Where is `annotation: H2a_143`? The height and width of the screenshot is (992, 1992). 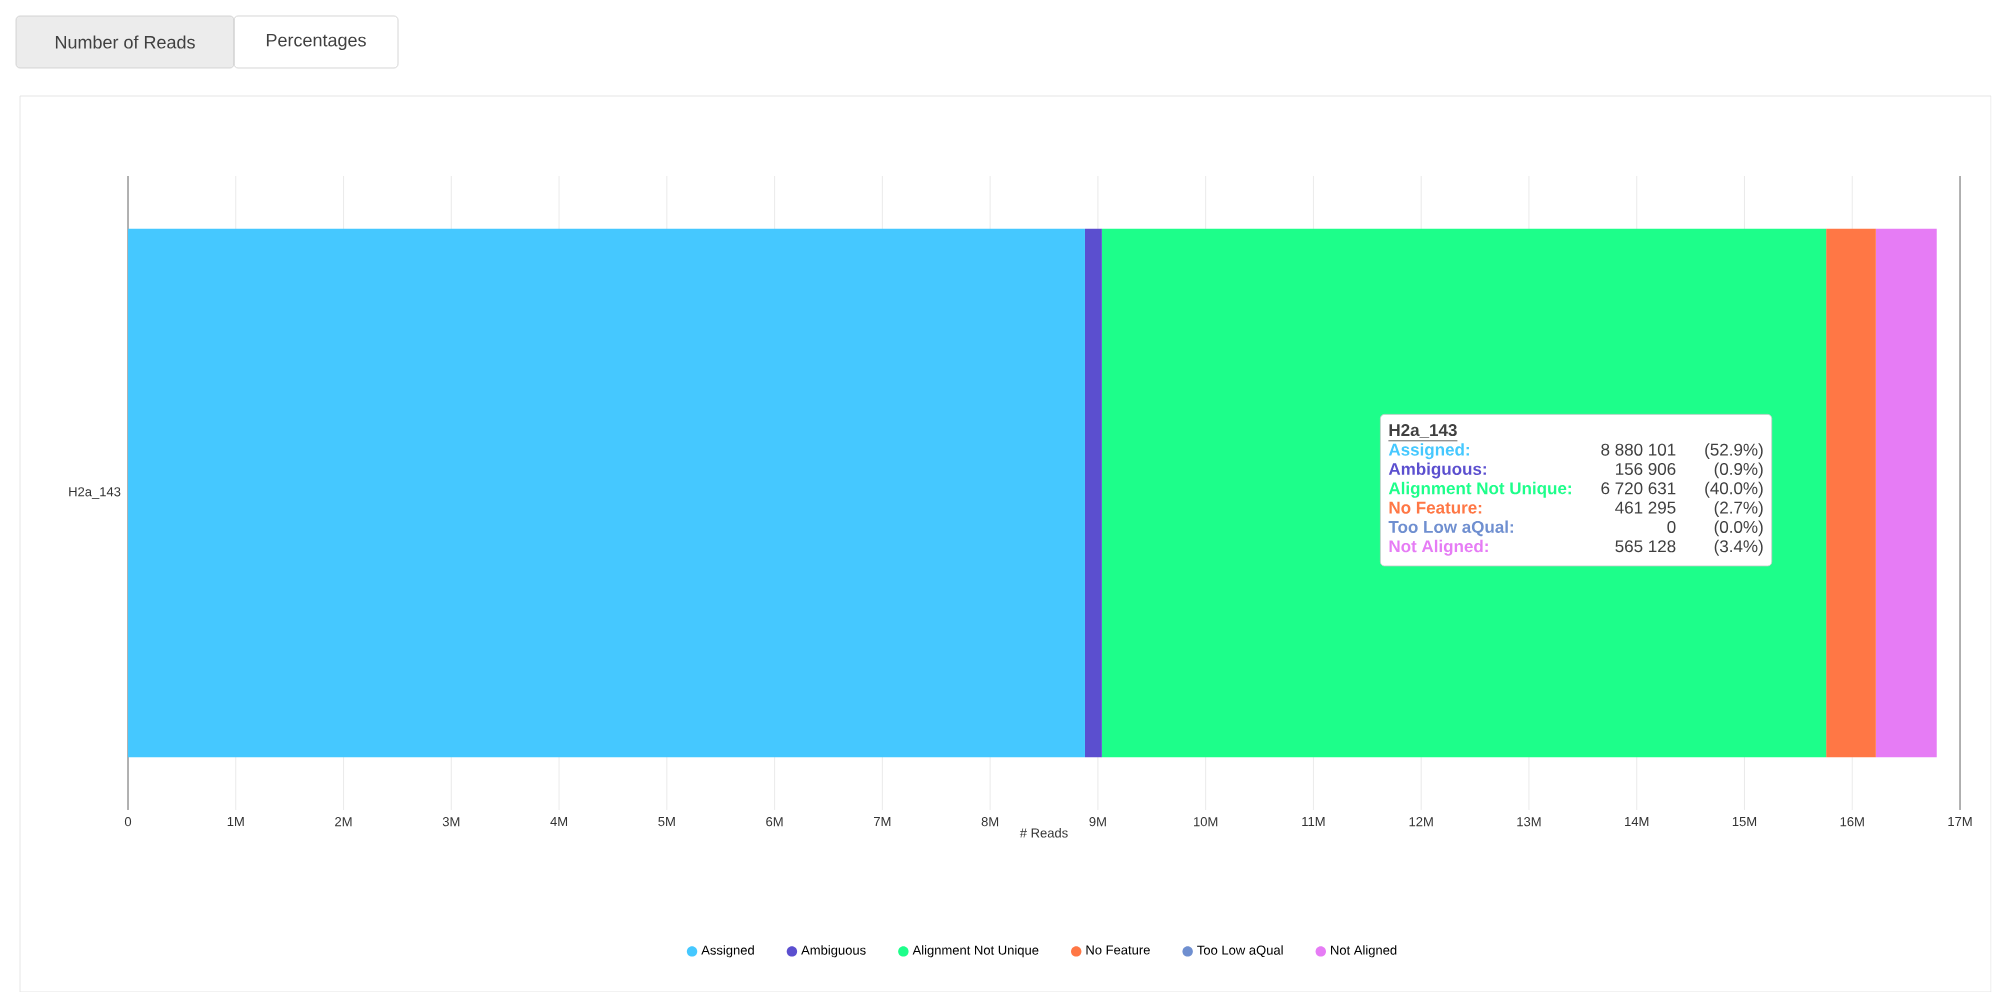
annotation: H2a_143 is located at coordinates (1423, 431).